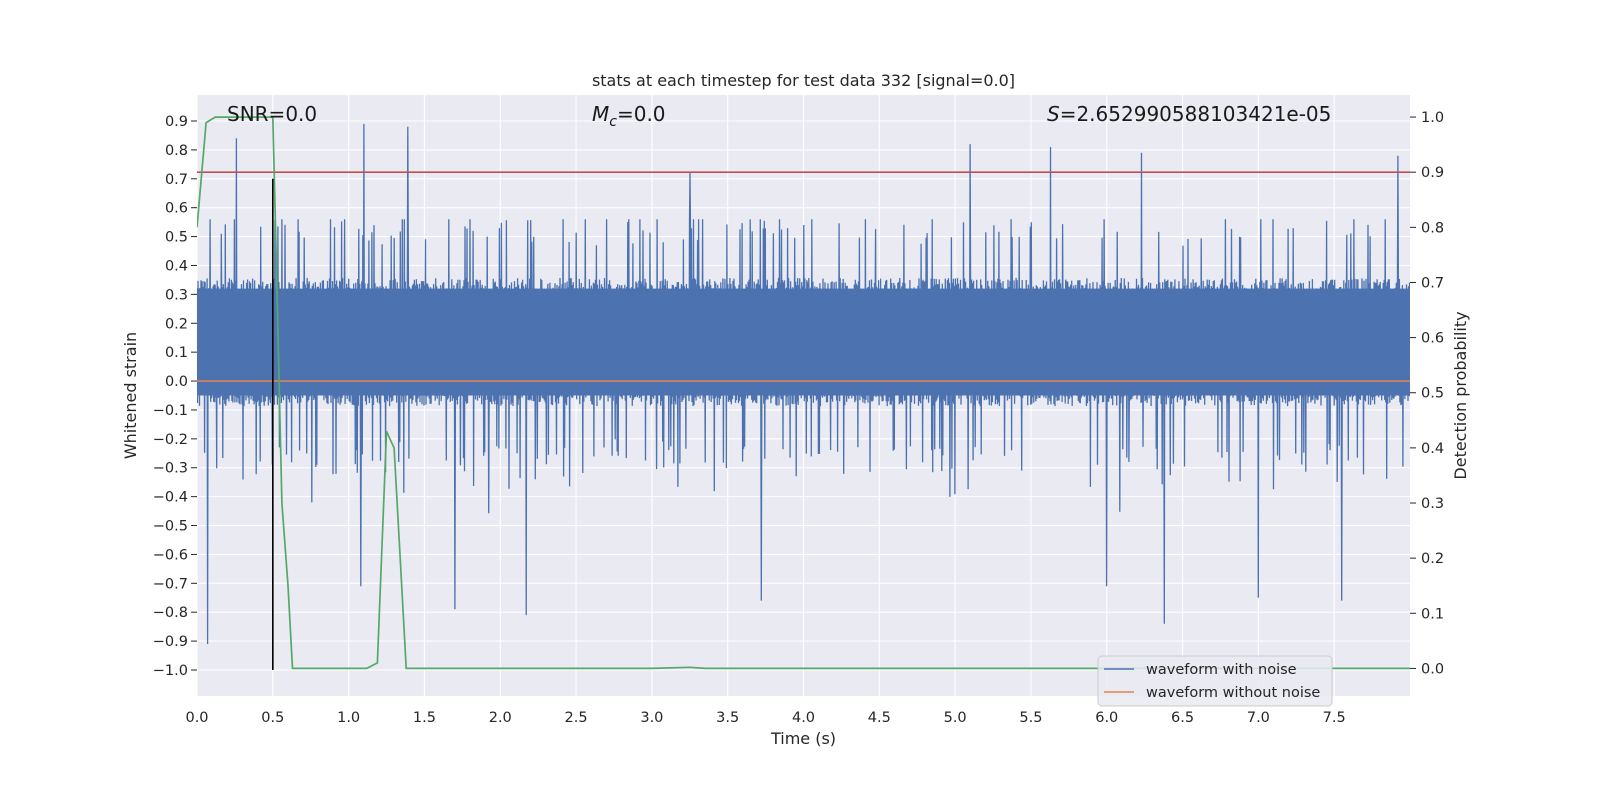 The image size is (1600, 804). Describe the element at coordinates (1460, 395) in the screenshot. I see `y2-axis-label: Detection probability` at that location.